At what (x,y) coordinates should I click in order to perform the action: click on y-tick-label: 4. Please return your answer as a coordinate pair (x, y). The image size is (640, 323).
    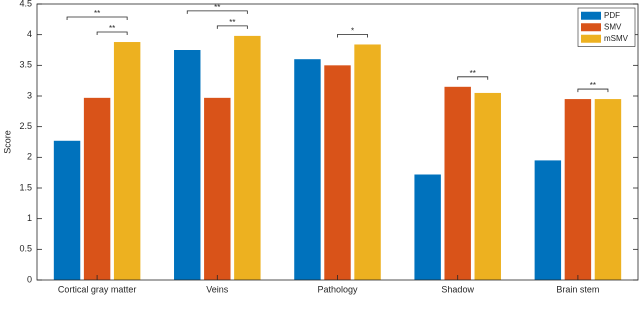
    Looking at the image, I should click on (29, 34).